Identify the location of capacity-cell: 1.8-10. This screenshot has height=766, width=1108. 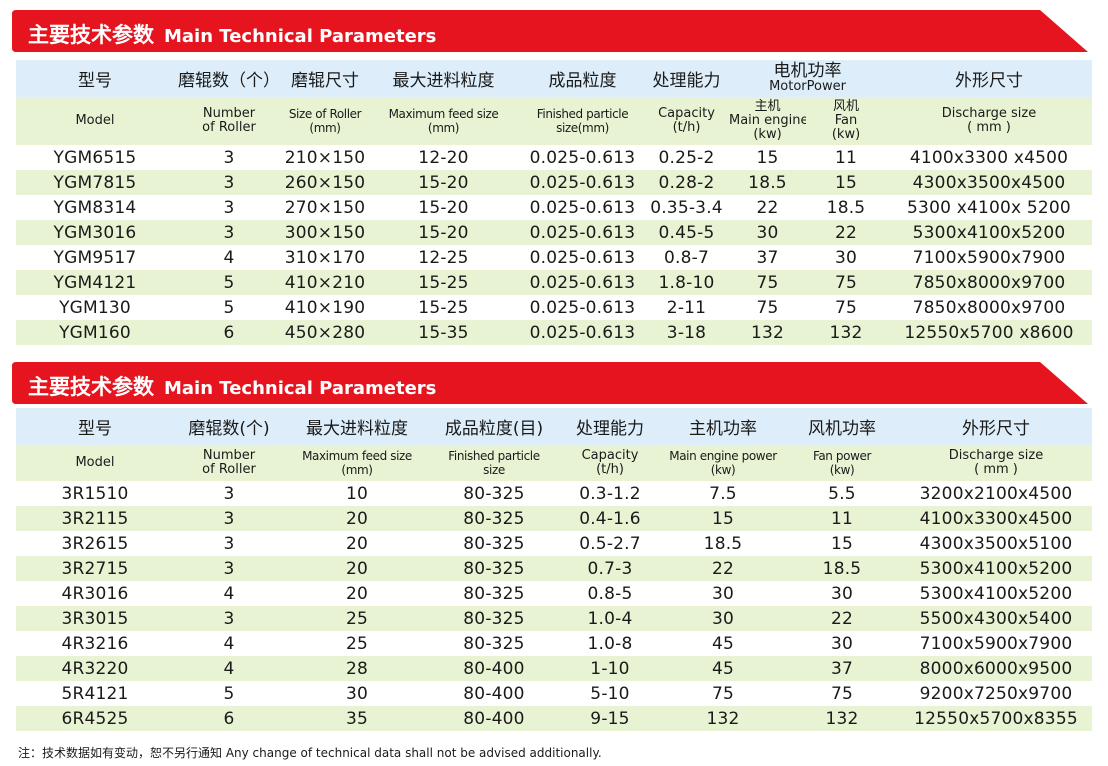
(686, 282).